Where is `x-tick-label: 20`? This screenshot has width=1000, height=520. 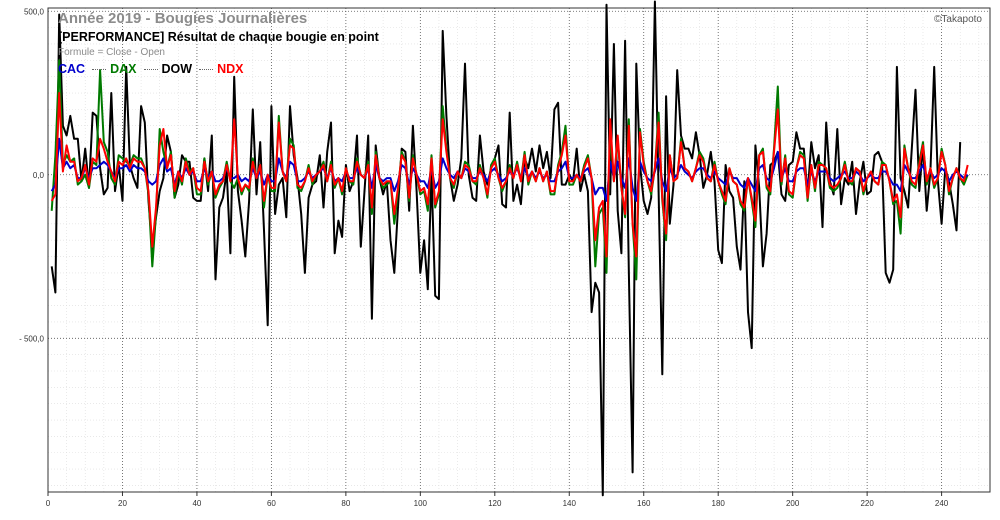 x-tick-label: 20 is located at coordinates (122, 503).